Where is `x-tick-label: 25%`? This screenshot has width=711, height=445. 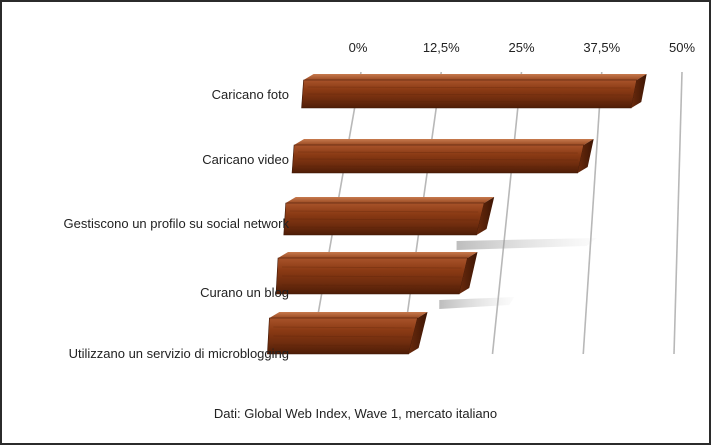 x-tick-label: 25% is located at coordinates (521, 47).